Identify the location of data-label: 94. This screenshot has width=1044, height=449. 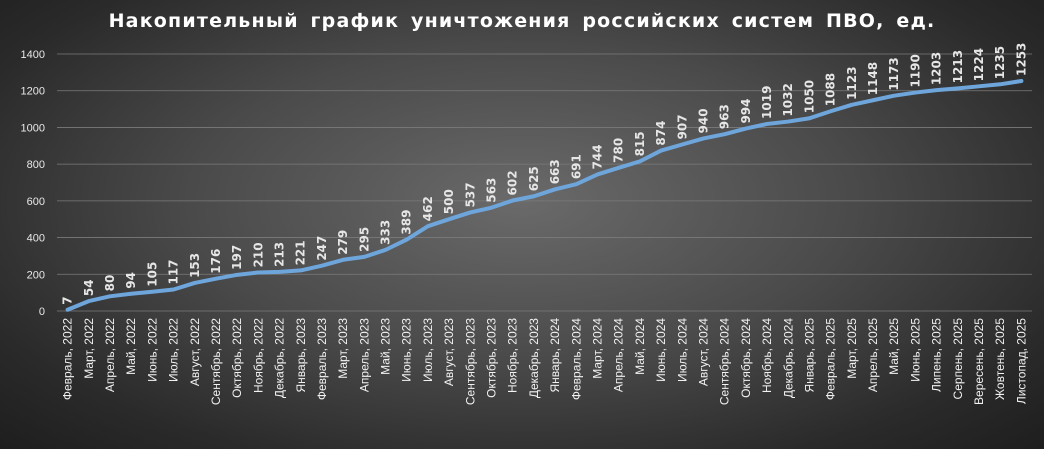
(131, 280).